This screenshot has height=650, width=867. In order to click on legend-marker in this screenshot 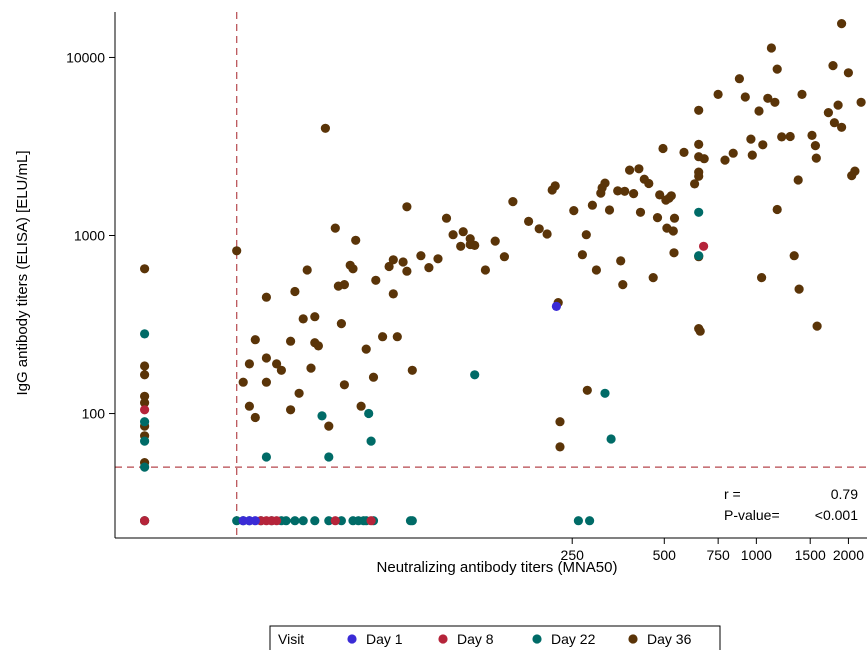, I will do `click(352, 639)`.